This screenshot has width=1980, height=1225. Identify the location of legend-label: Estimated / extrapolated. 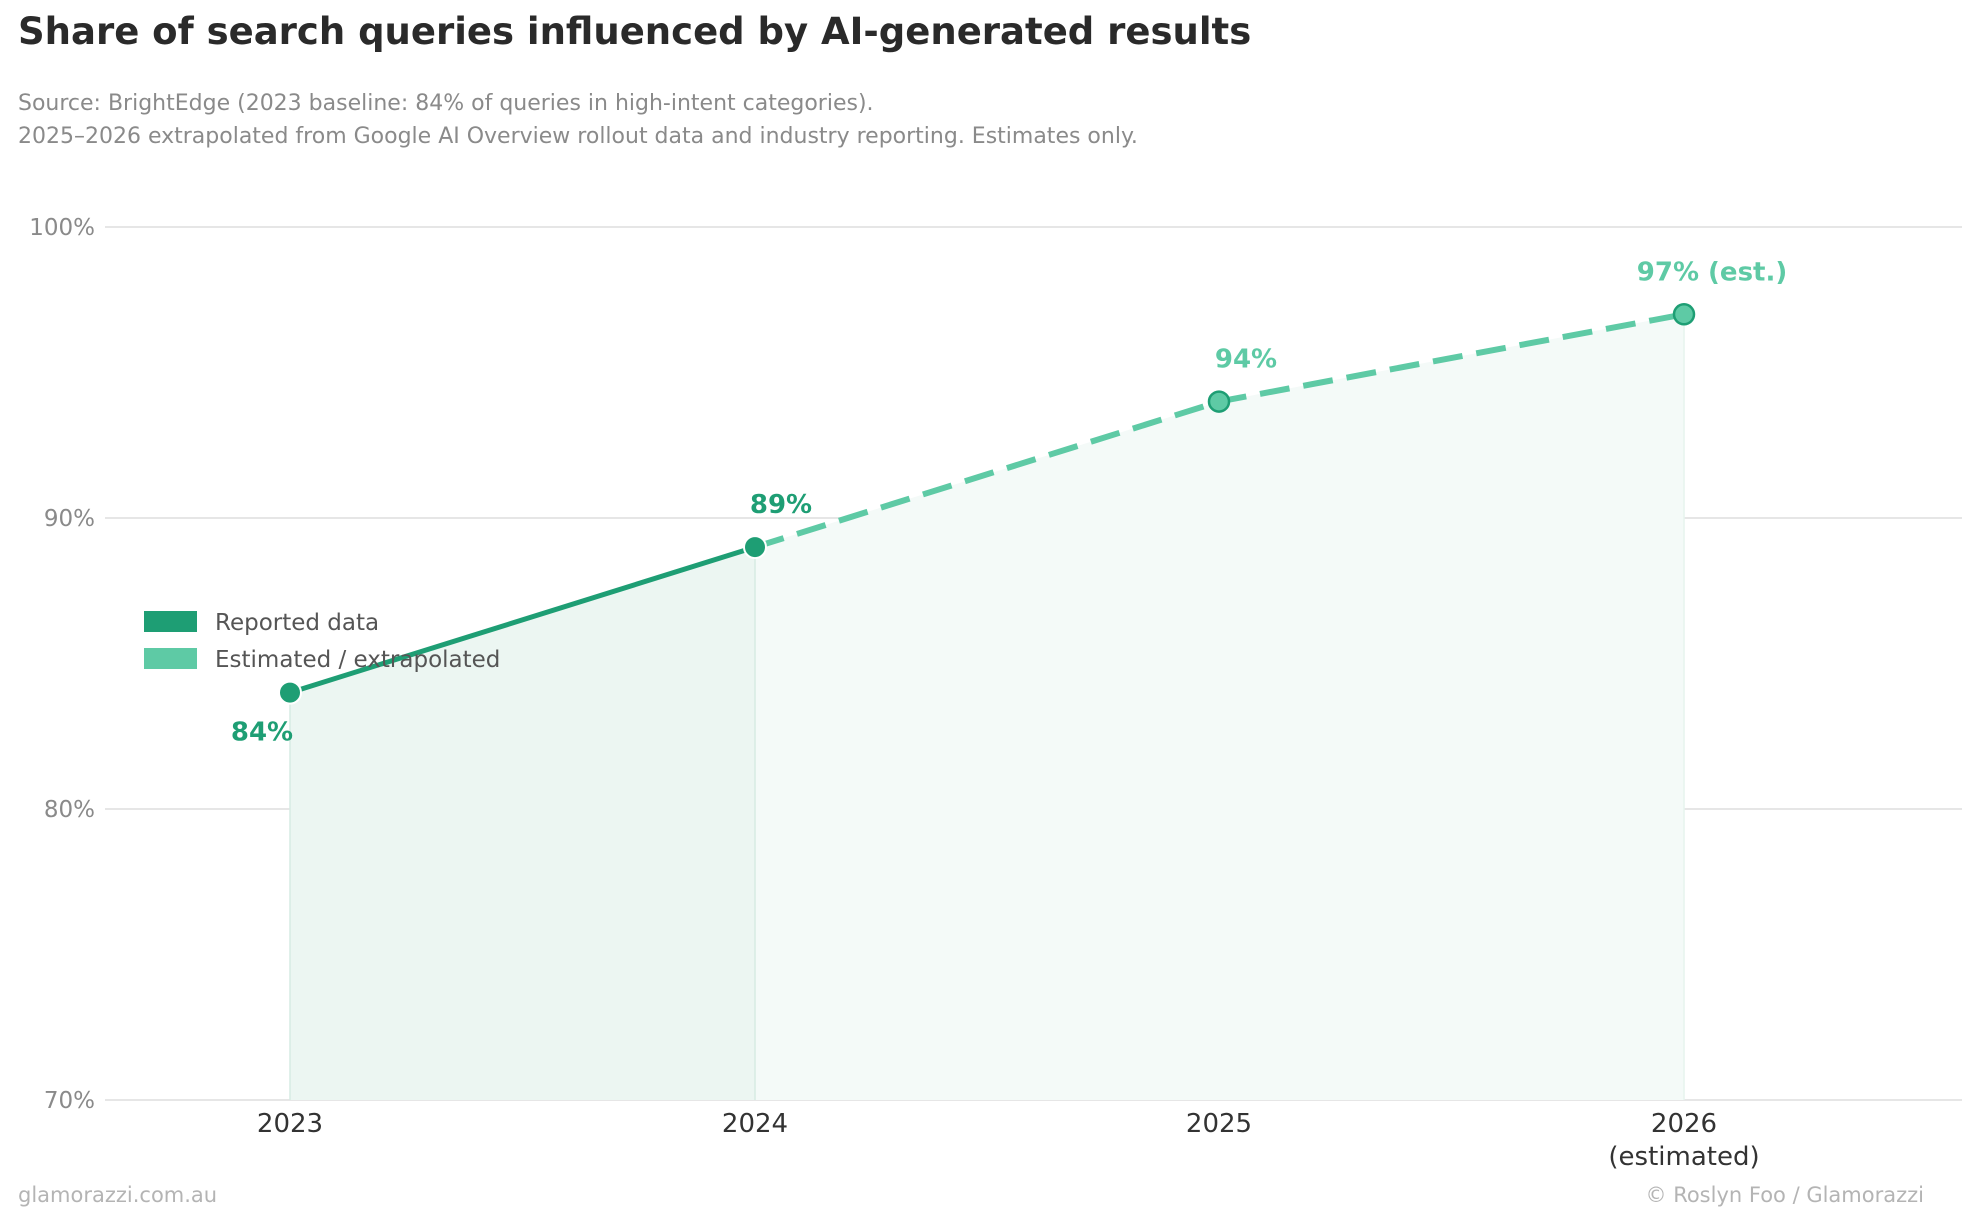
(357, 660).